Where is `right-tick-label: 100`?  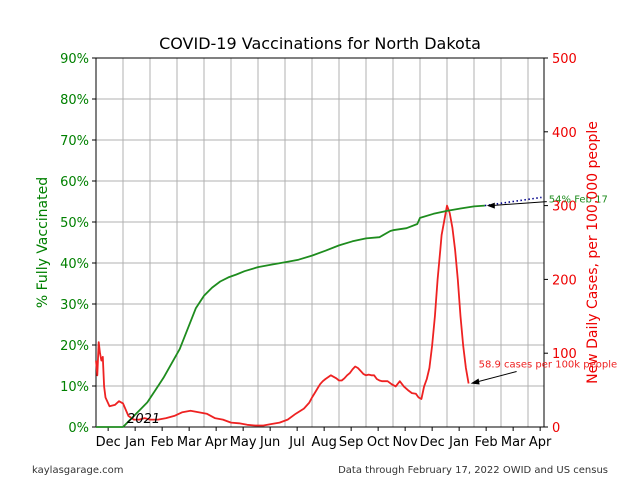 right-tick-label: 100 is located at coordinates (564, 354).